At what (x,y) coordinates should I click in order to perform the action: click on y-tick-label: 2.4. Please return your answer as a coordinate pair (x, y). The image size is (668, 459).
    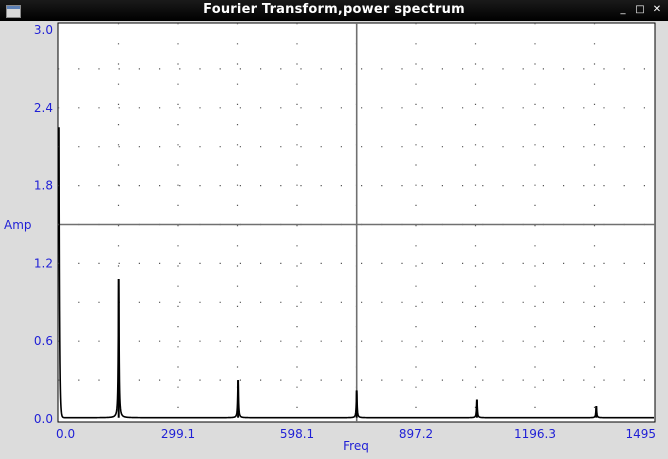
    Looking at the image, I should click on (43, 108).